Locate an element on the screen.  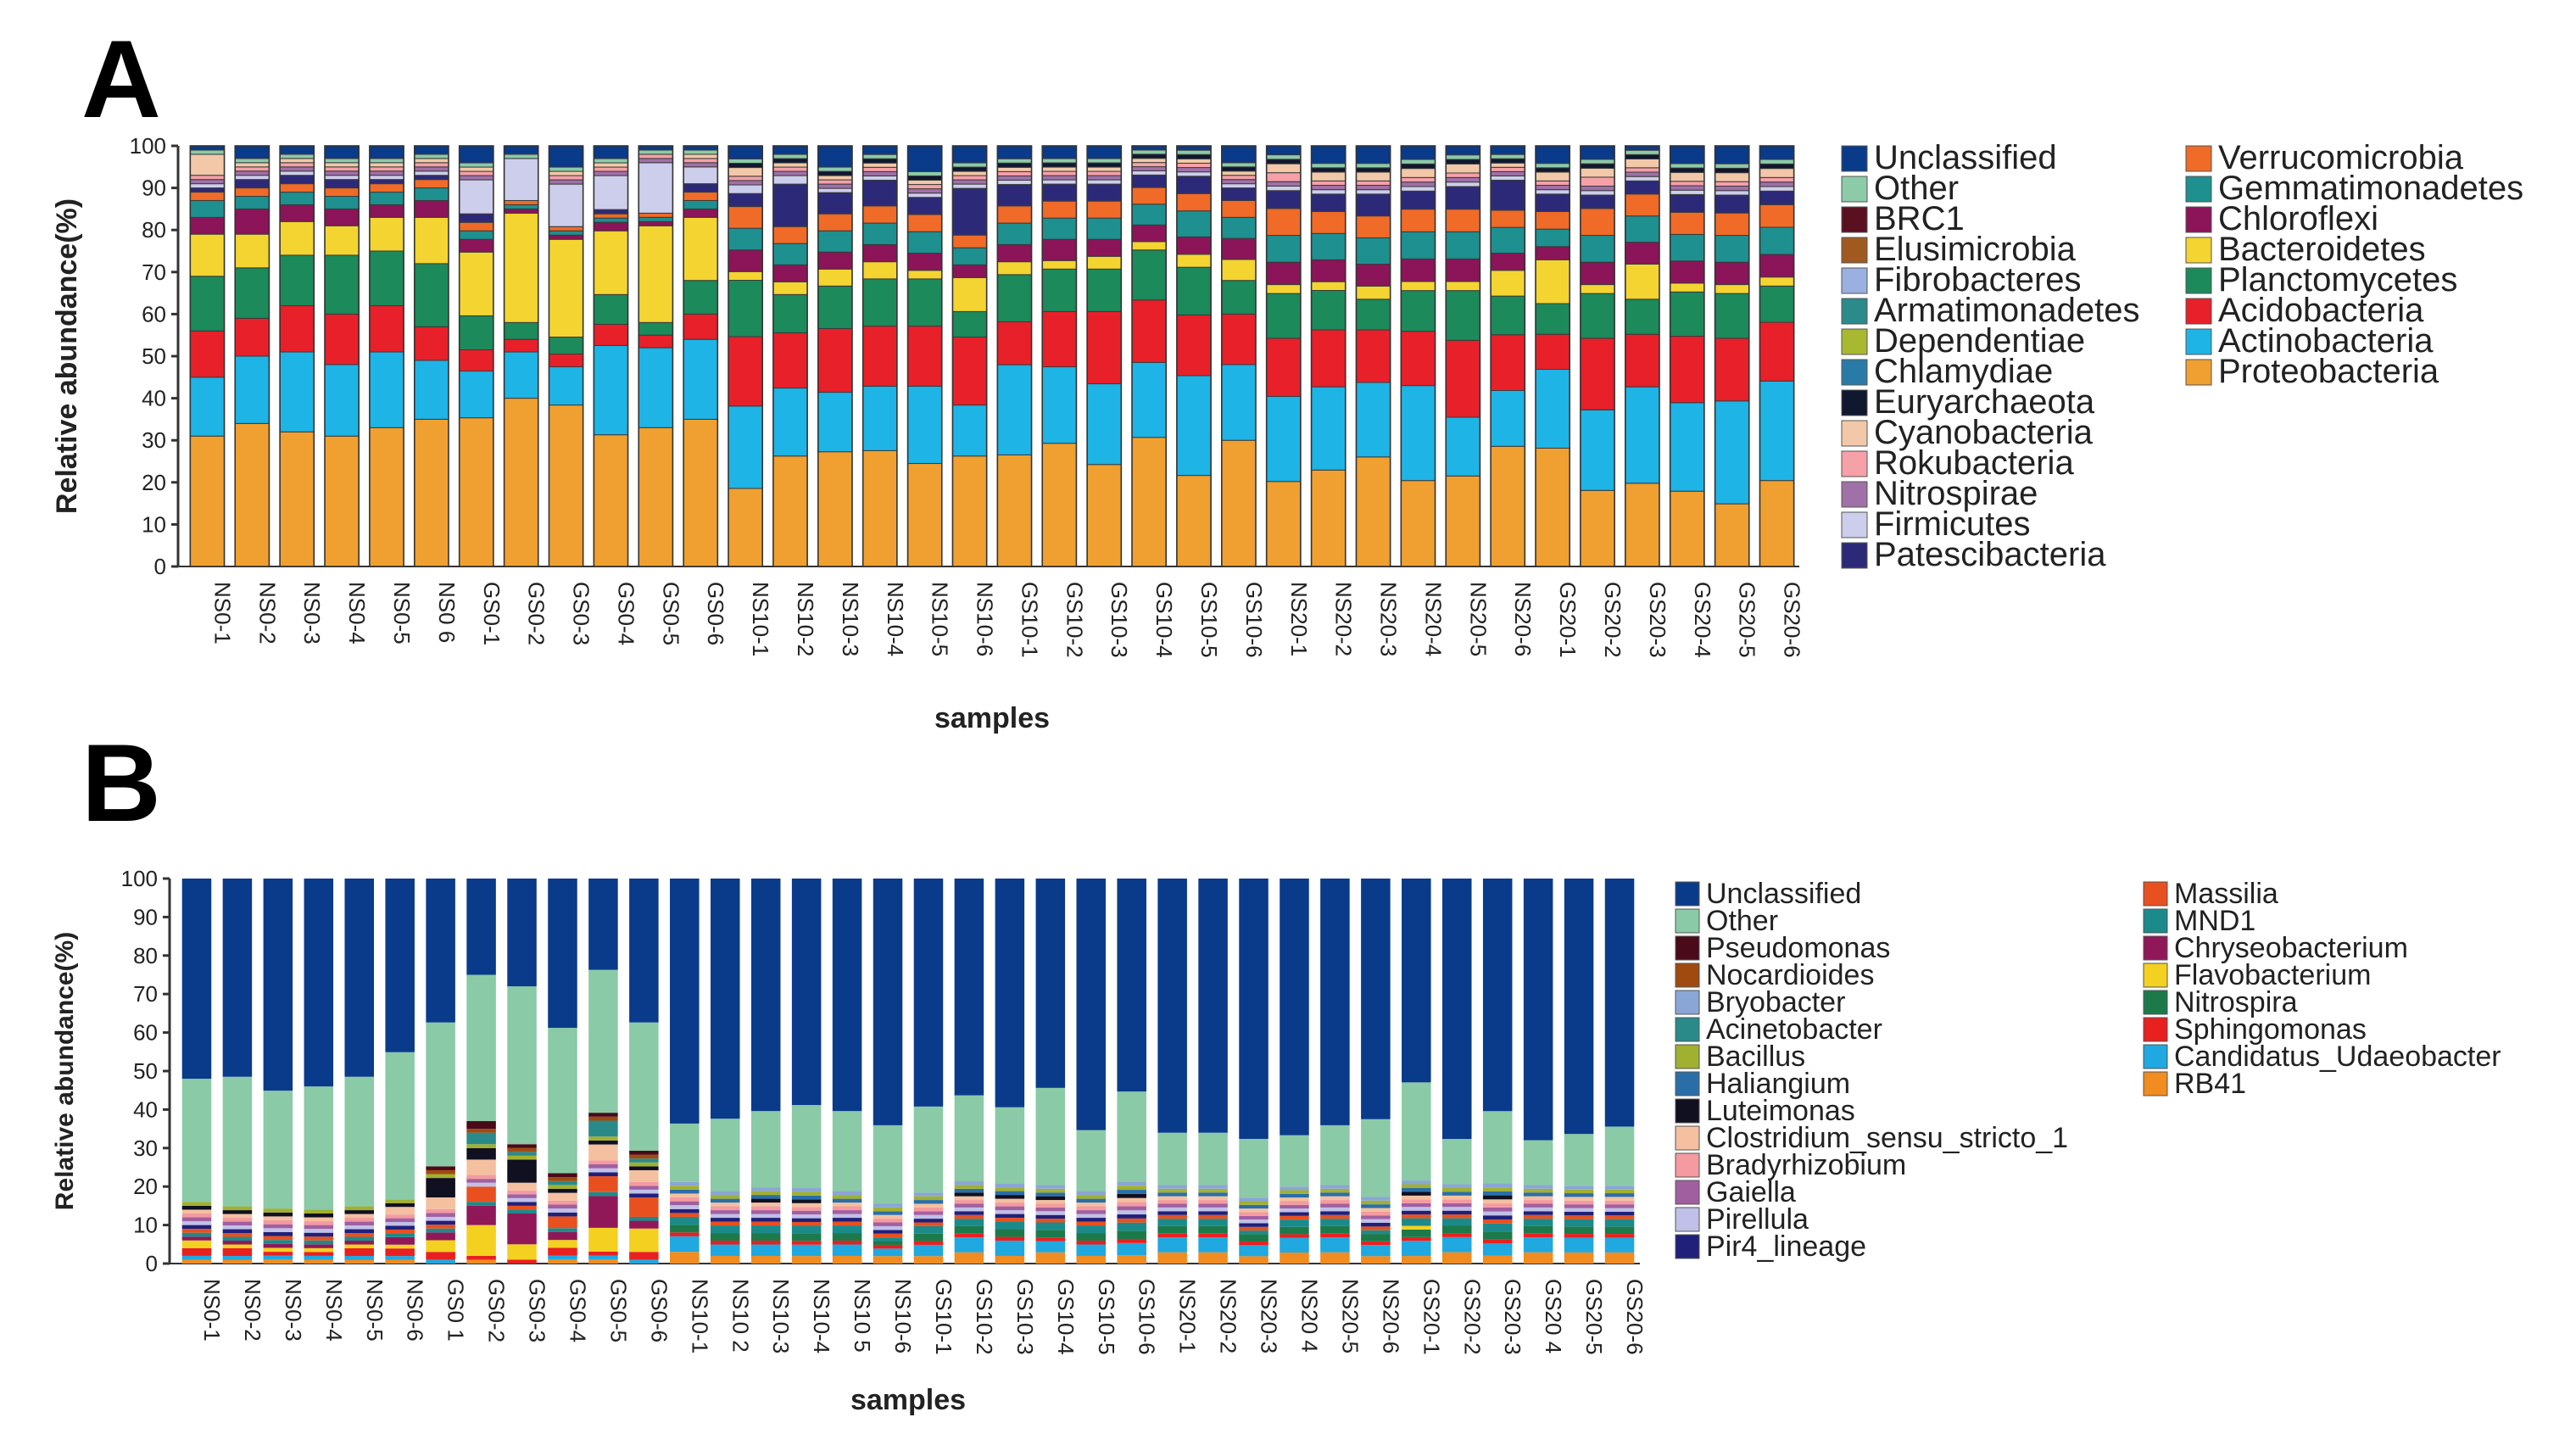
panel-b-legend-label-flavobacterium: Flavobacterium is located at coordinates (2272, 975).